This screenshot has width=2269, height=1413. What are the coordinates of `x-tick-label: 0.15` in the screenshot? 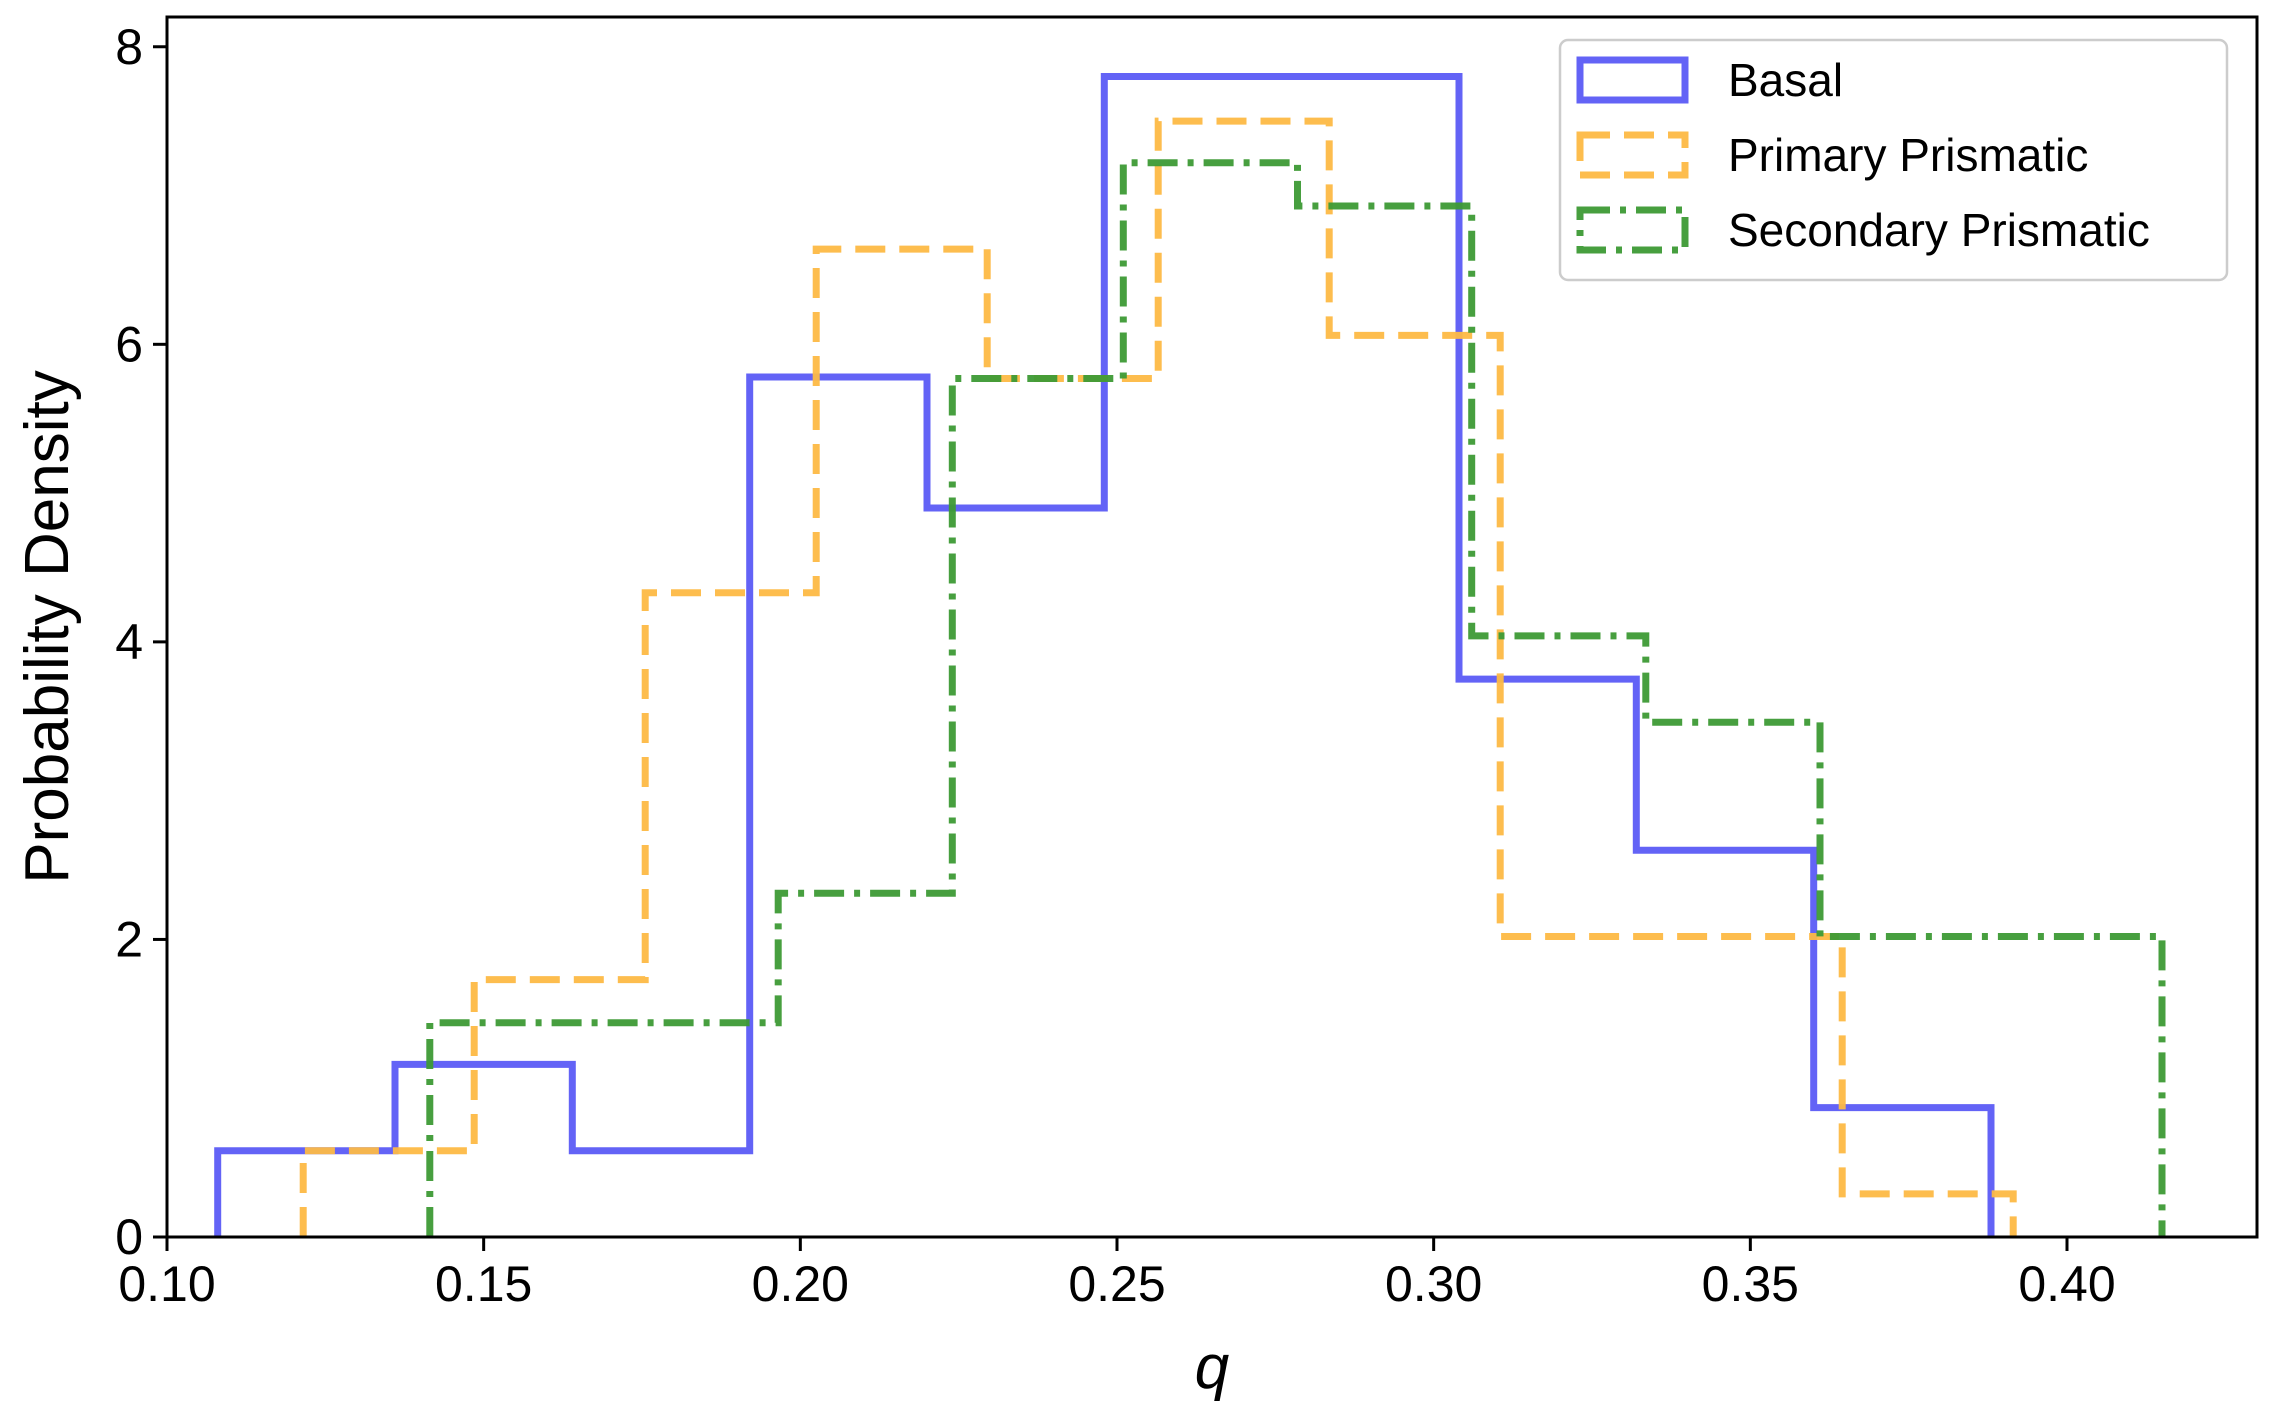 It's located at (483, 1284).